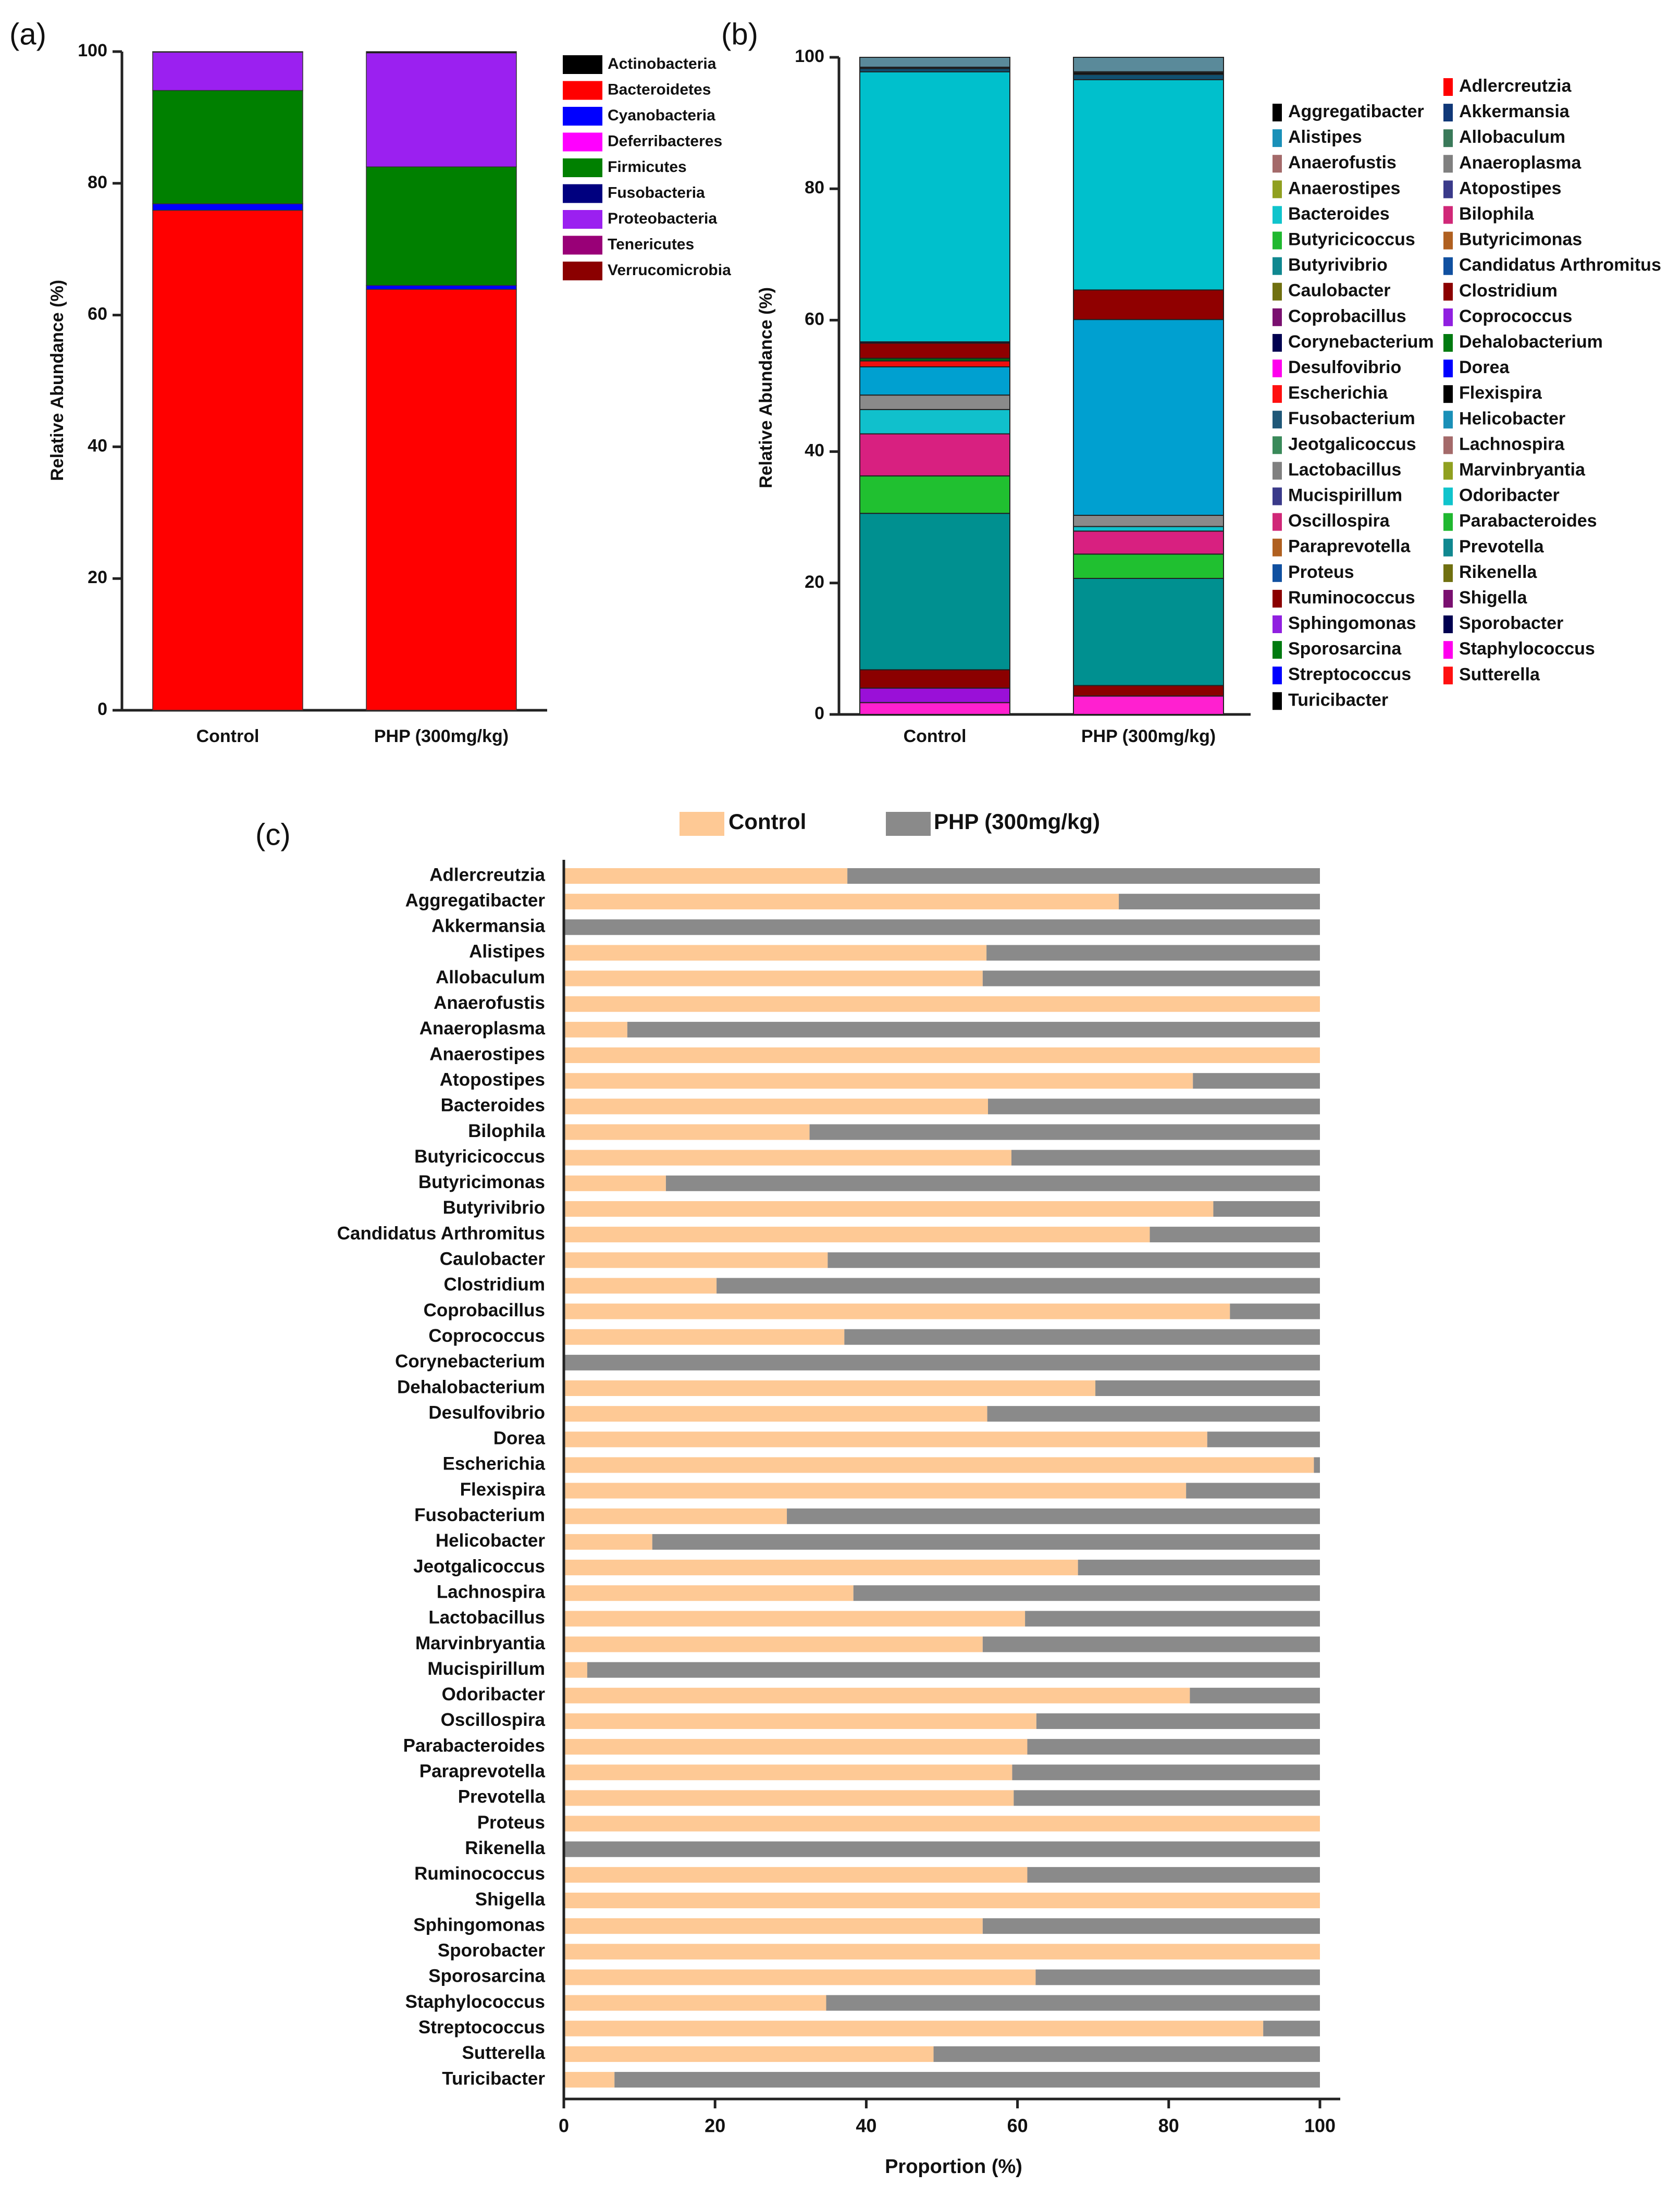 Image resolution: width=1680 pixels, height=2198 pixels. Describe the element at coordinates (1500, 674) in the screenshot. I see `panel-b-legend-label: Sutterella` at that location.